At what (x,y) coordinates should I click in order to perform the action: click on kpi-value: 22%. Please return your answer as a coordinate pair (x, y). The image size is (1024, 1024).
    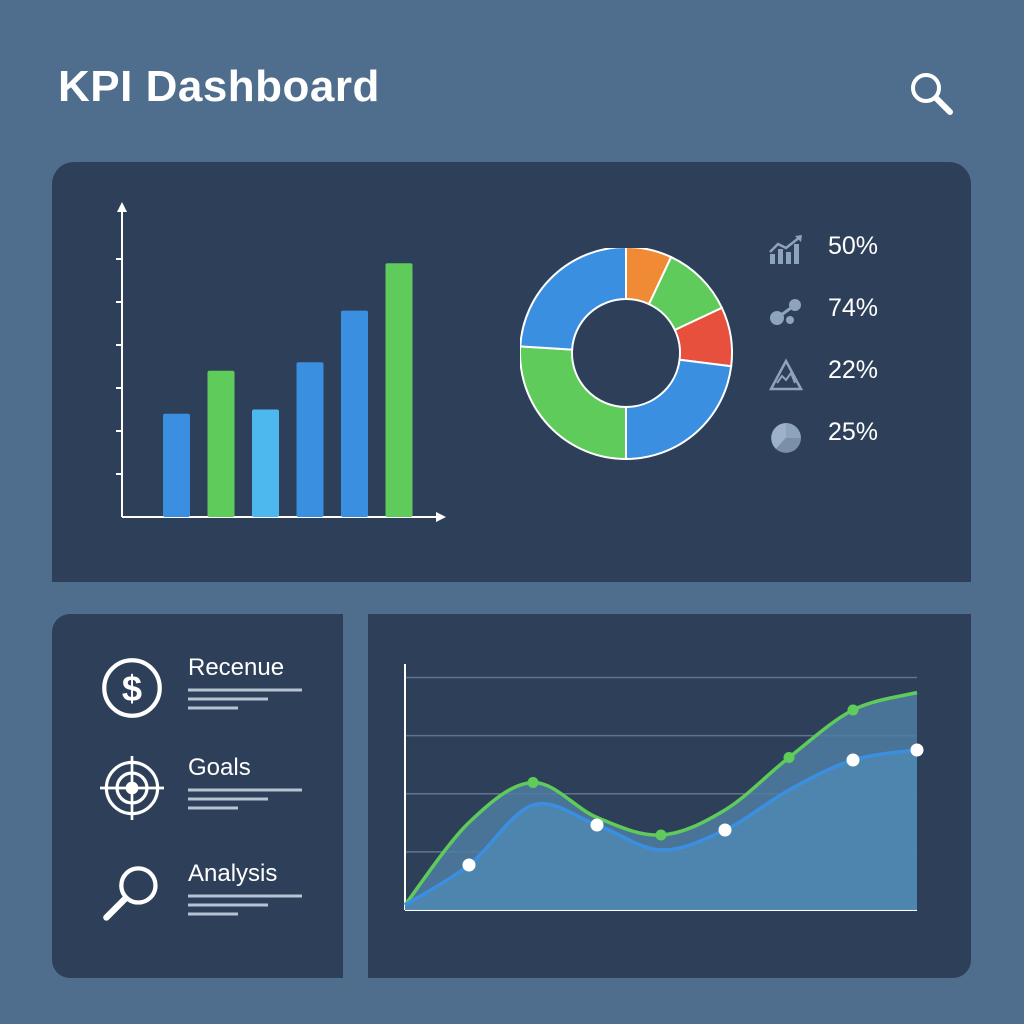
    Looking at the image, I should click on (853, 370).